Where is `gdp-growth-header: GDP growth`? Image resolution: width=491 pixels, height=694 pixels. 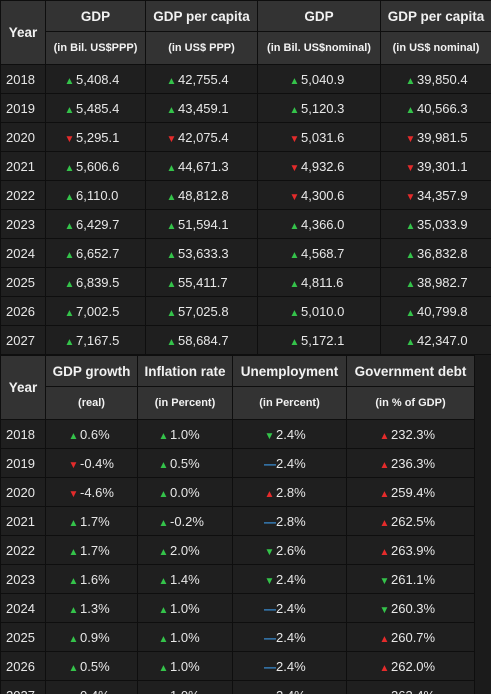
gdp-growth-header: GDP growth is located at coordinates (91, 371).